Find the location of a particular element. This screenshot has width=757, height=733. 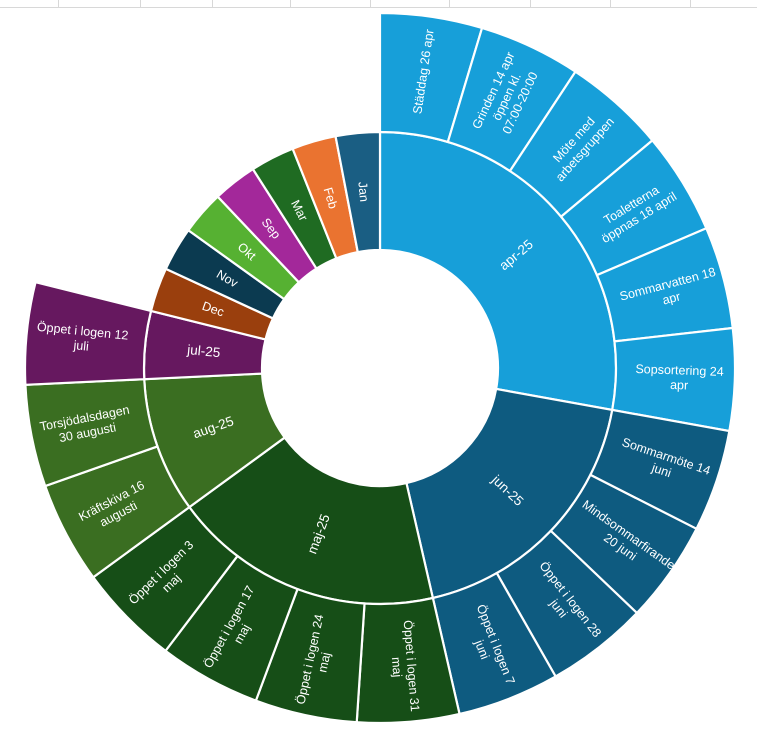

inner-segment-jan is located at coordinates (358, 192).